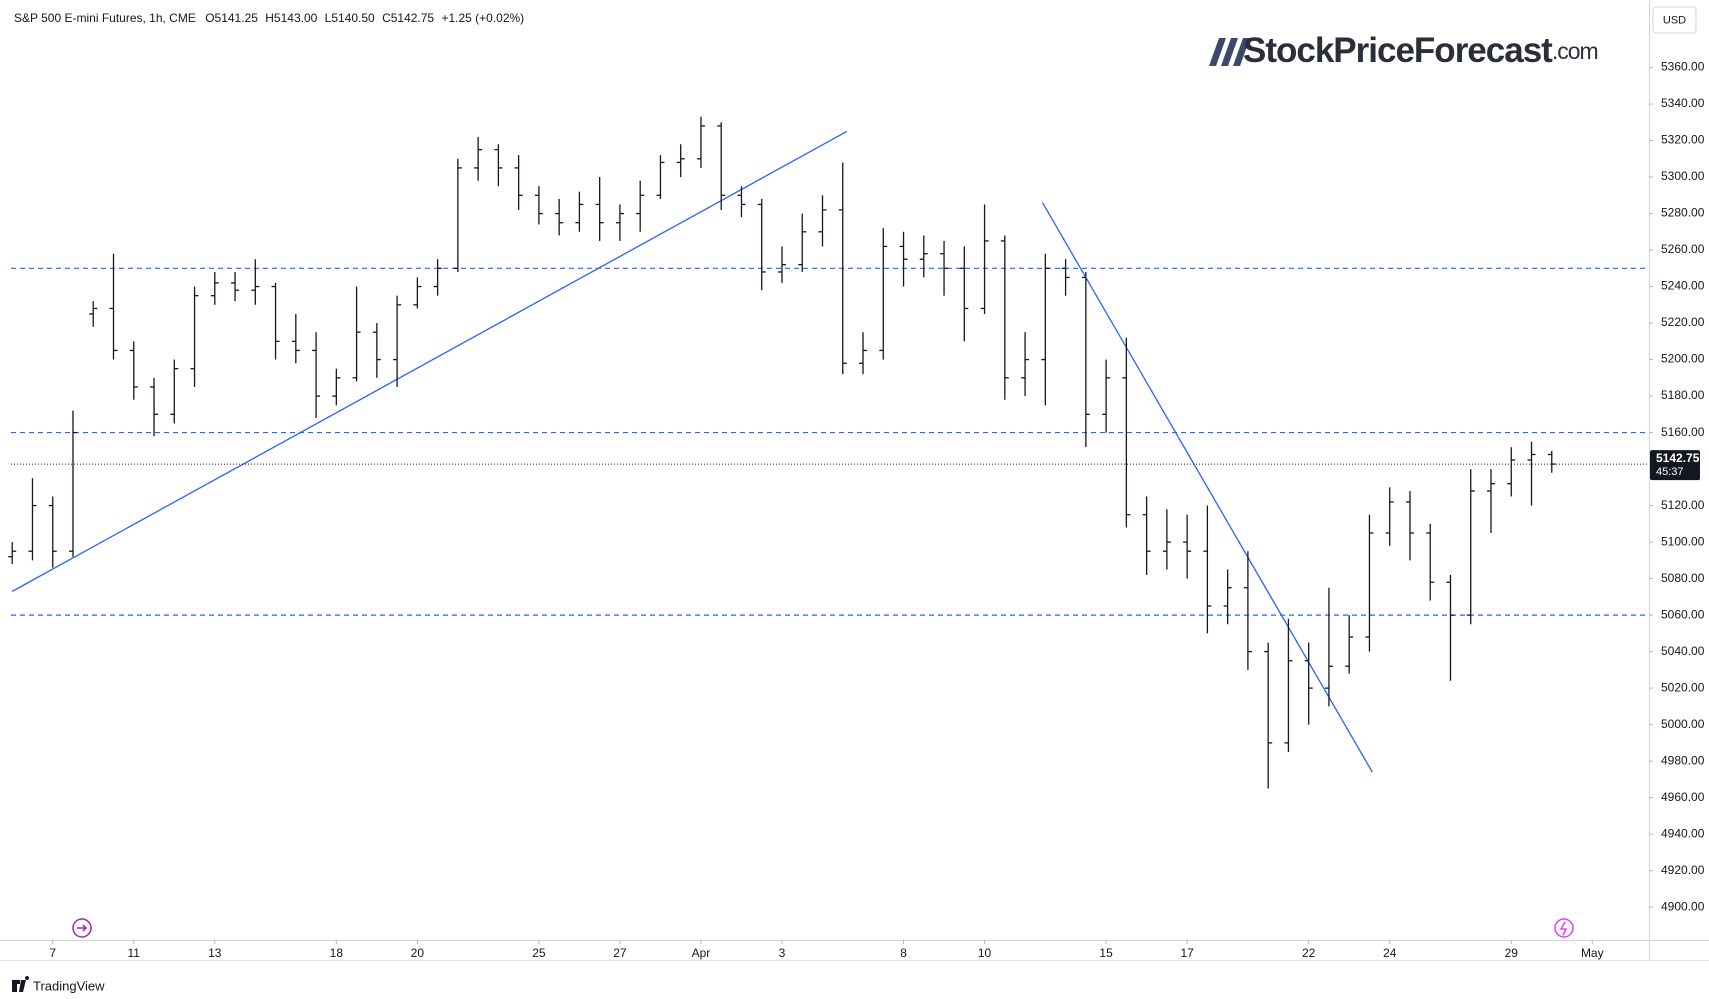  What do you see at coordinates (1683, 359) in the screenshot?
I see `y-tick-label: 5200.00` at bounding box center [1683, 359].